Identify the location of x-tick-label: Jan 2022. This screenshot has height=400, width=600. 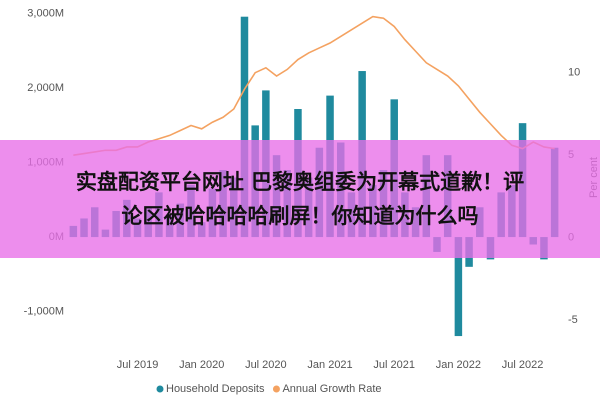
(458, 365).